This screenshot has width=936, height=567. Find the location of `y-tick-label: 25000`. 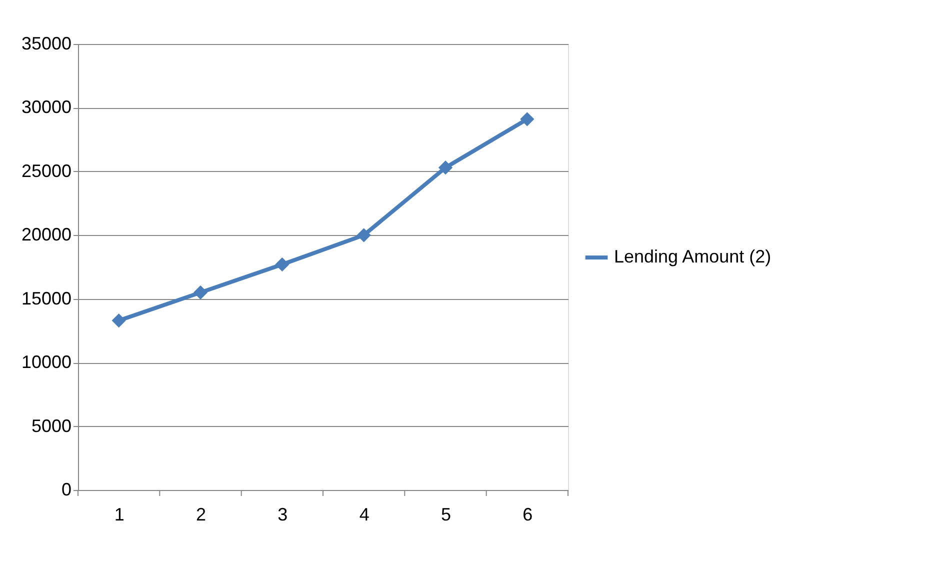

y-tick-label: 25000 is located at coordinates (46, 170).